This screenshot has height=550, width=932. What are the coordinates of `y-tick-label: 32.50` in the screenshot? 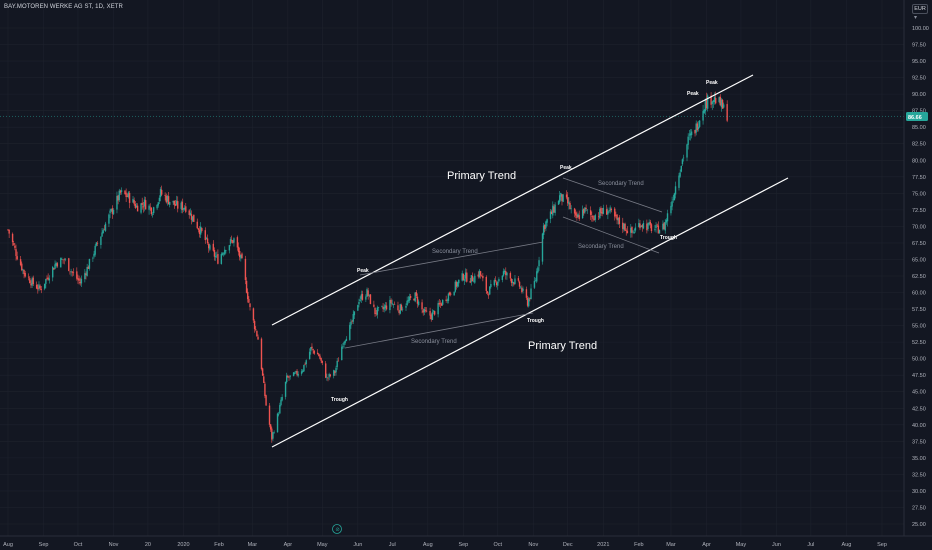 It's located at (919, 475).